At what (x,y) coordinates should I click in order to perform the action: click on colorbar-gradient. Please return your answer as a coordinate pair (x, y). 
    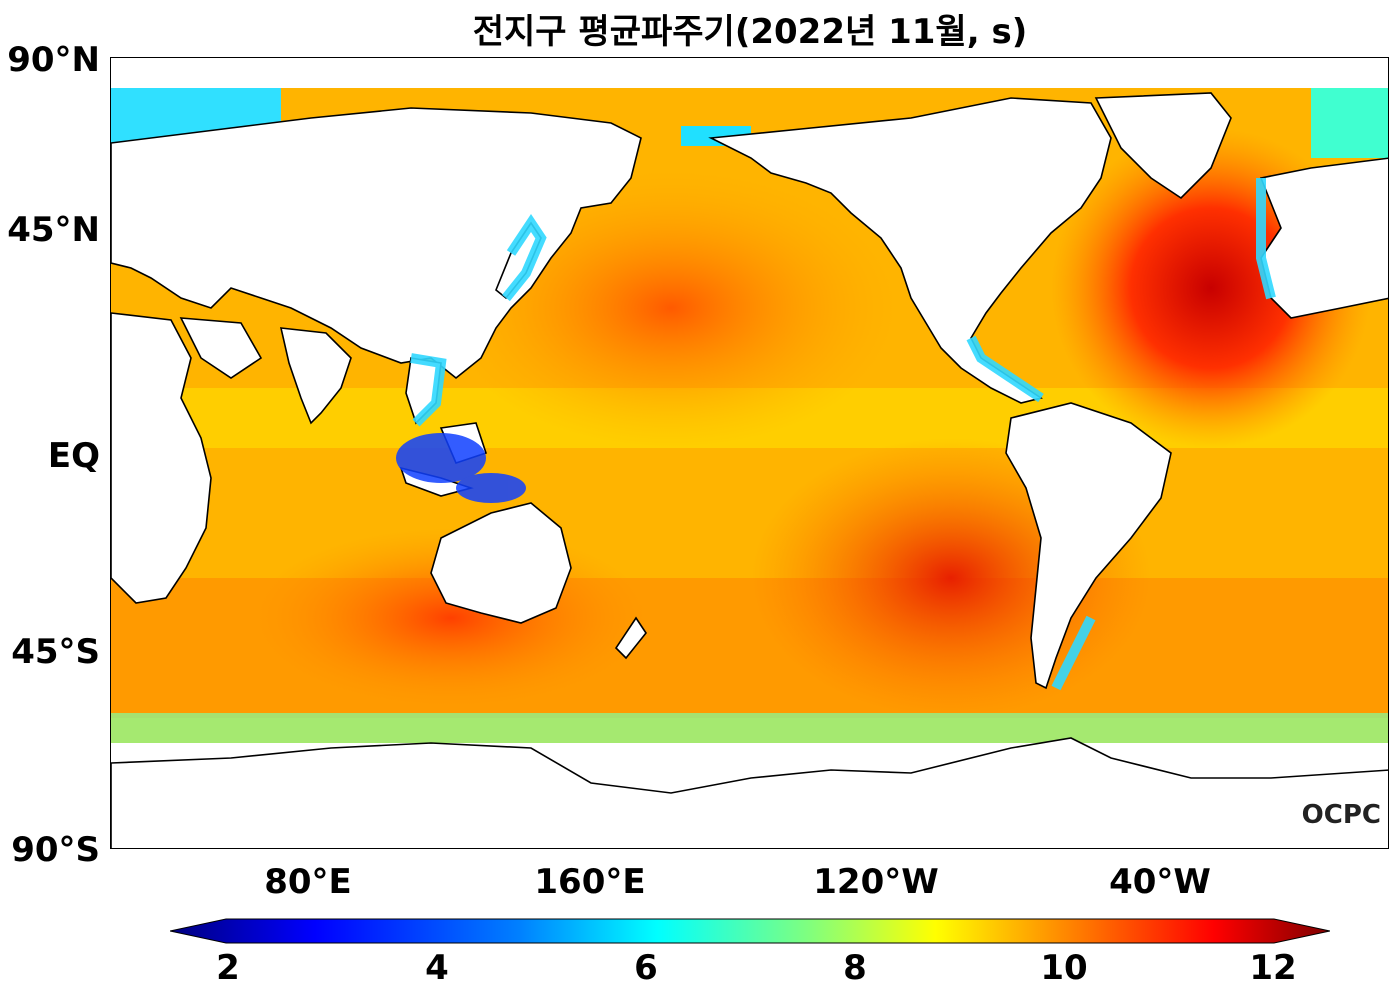
    Looking at the image, I should click on (750, 931).